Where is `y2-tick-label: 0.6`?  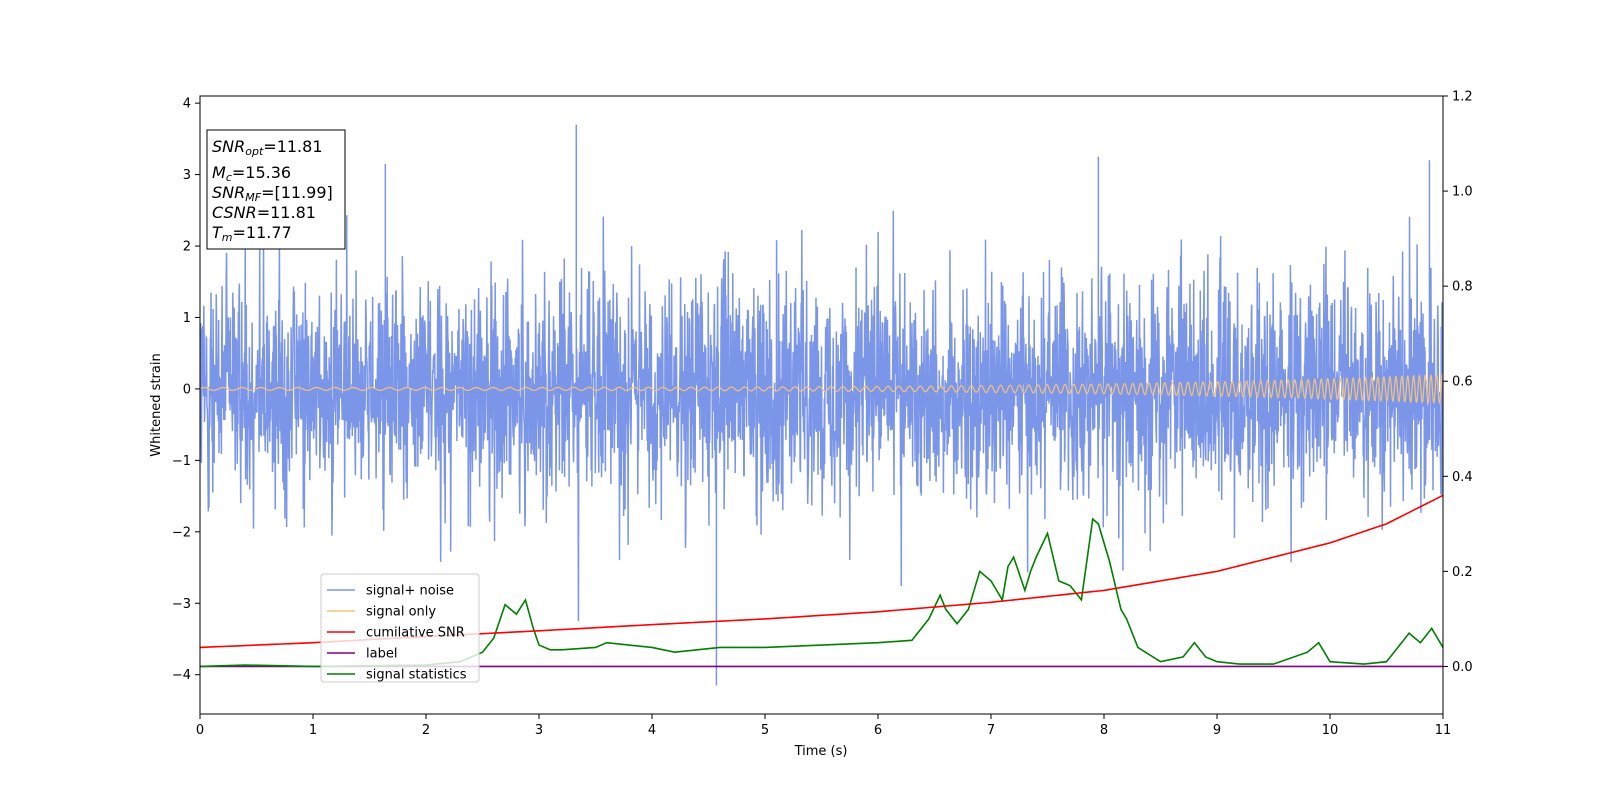
y2-tick-label: 0.6 is located at coordinates (1462, 382).